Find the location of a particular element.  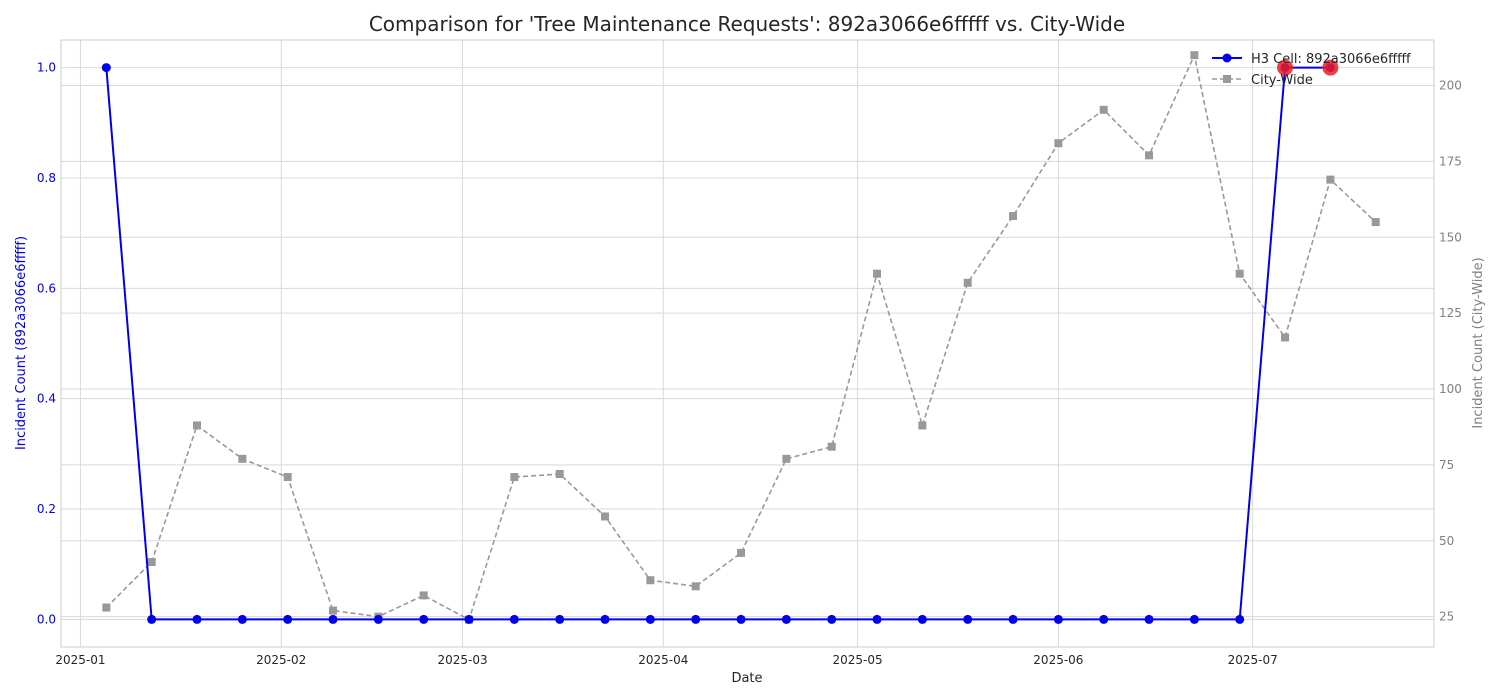

legend-entry-city: City-Wide is located at coordinates (1262, 80).